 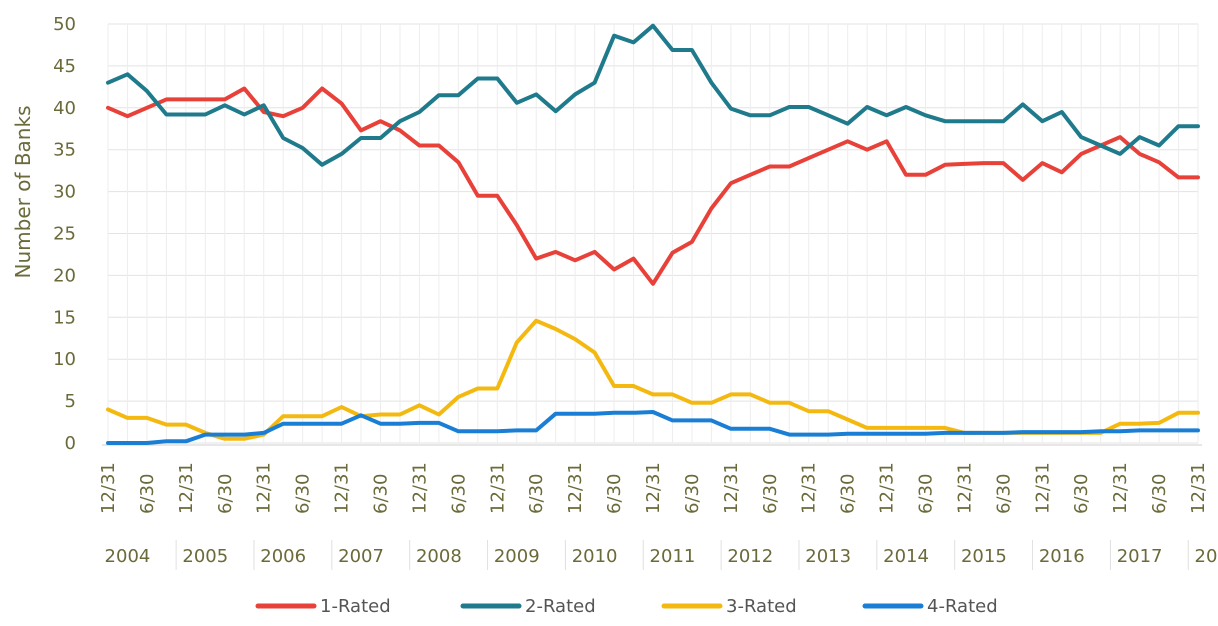 What do you see at coordinates (23, 192) in the screenshot?
I see `y-axis-label: Number of Banks` at bounding box center [23, 192].